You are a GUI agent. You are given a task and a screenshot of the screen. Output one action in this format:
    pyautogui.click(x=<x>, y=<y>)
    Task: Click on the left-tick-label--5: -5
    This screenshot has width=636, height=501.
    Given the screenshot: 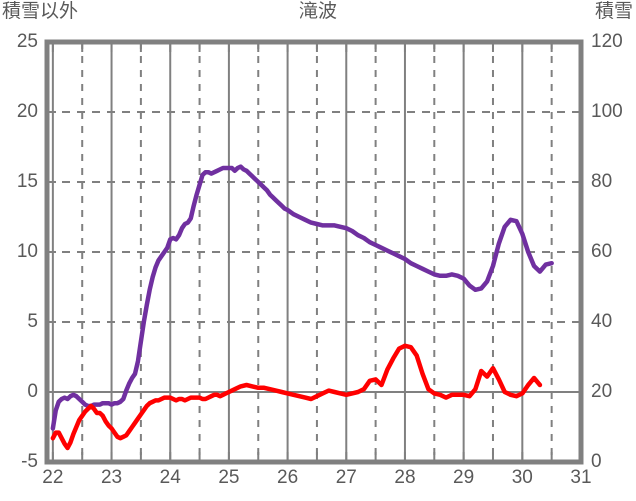 What is the action you would take?
    pyautogui.click(x=29, y=461)
    